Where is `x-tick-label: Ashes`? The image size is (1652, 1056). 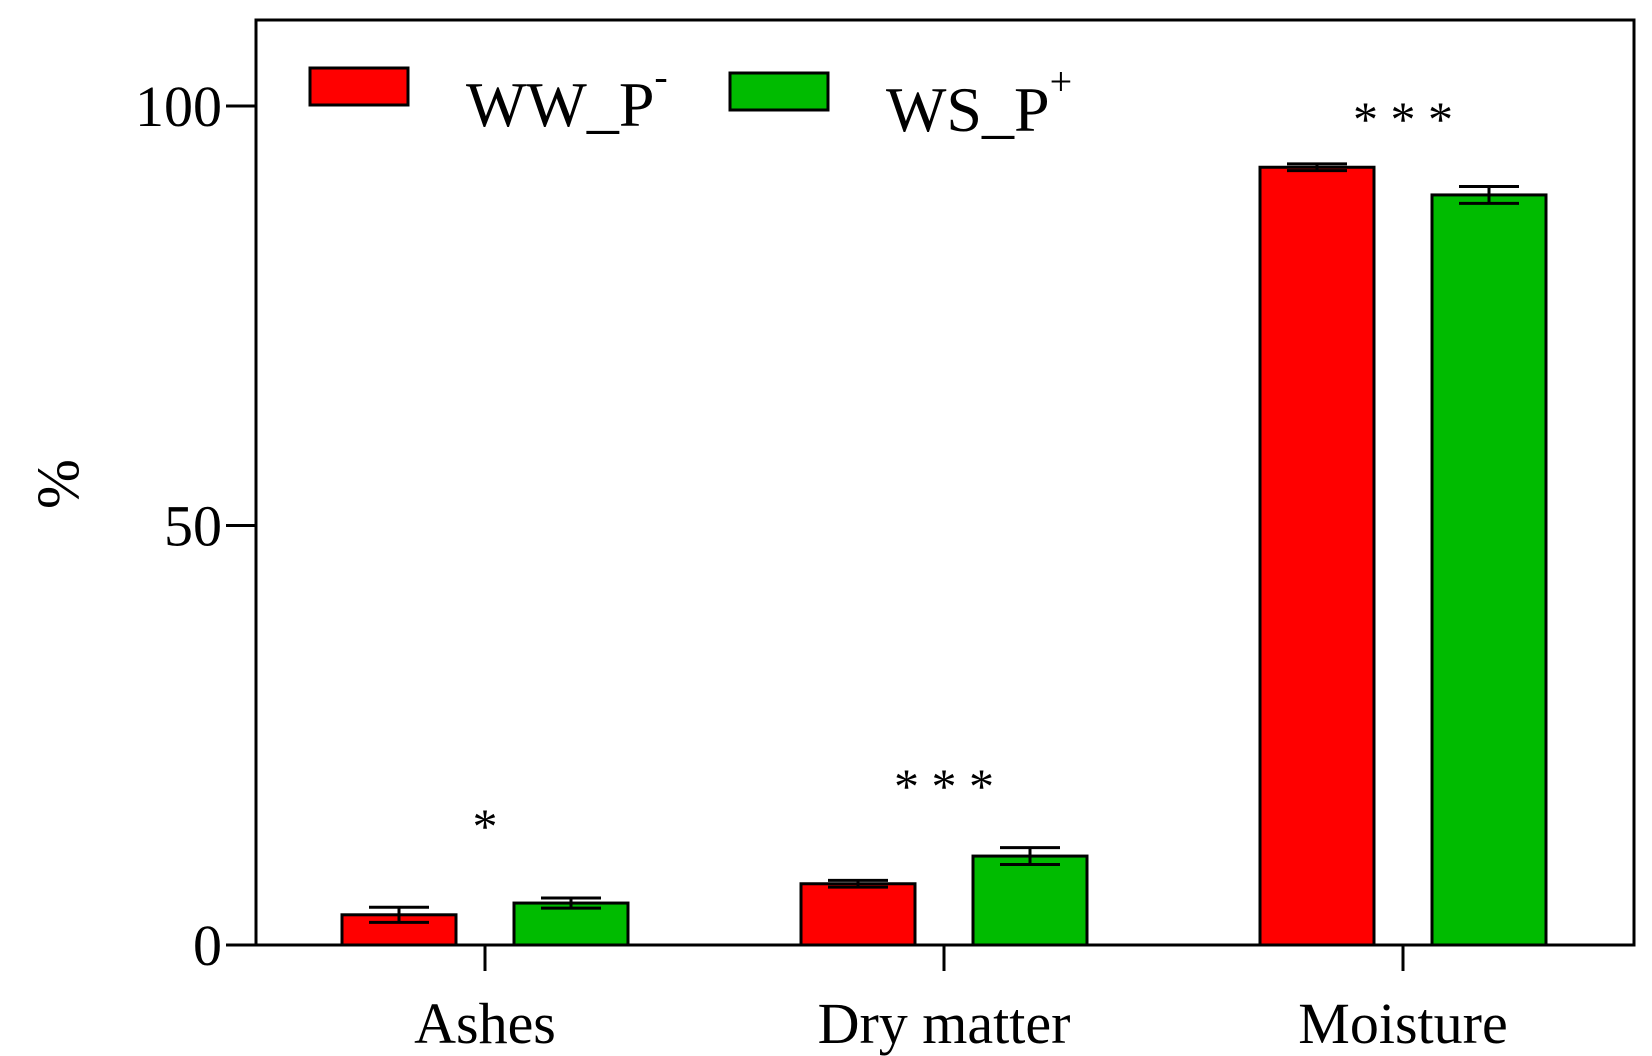
x-tick-label: Ashes is located at coordinates (485, 1023).